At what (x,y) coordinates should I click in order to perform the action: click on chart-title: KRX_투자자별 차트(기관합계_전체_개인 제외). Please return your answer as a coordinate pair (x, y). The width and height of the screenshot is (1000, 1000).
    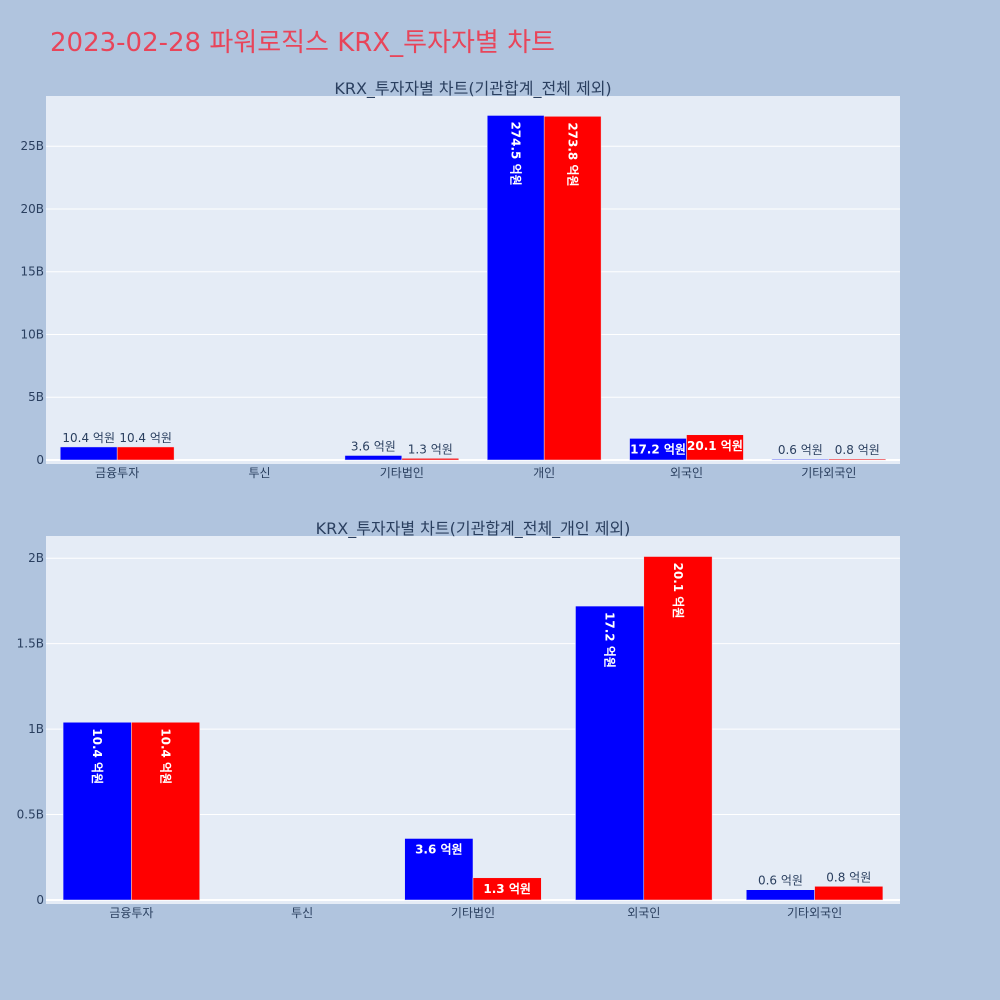
    Looking at the image, I should click on (473, 529).